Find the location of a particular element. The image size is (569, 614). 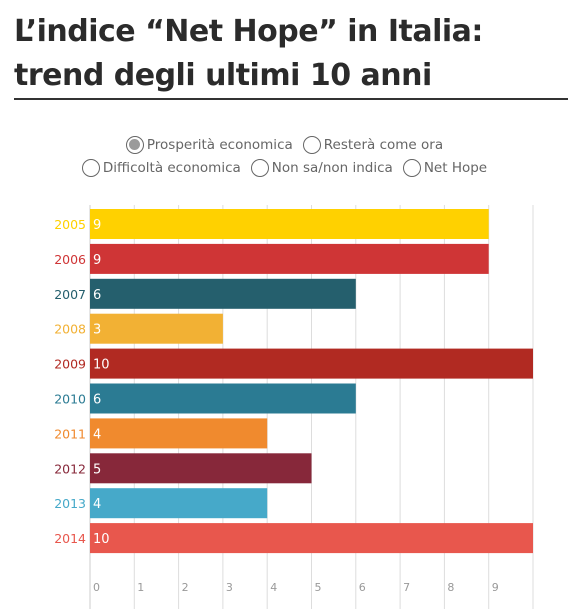

option-difficolta-economica: Difficoltà economica is located at coordinates (161, 168).